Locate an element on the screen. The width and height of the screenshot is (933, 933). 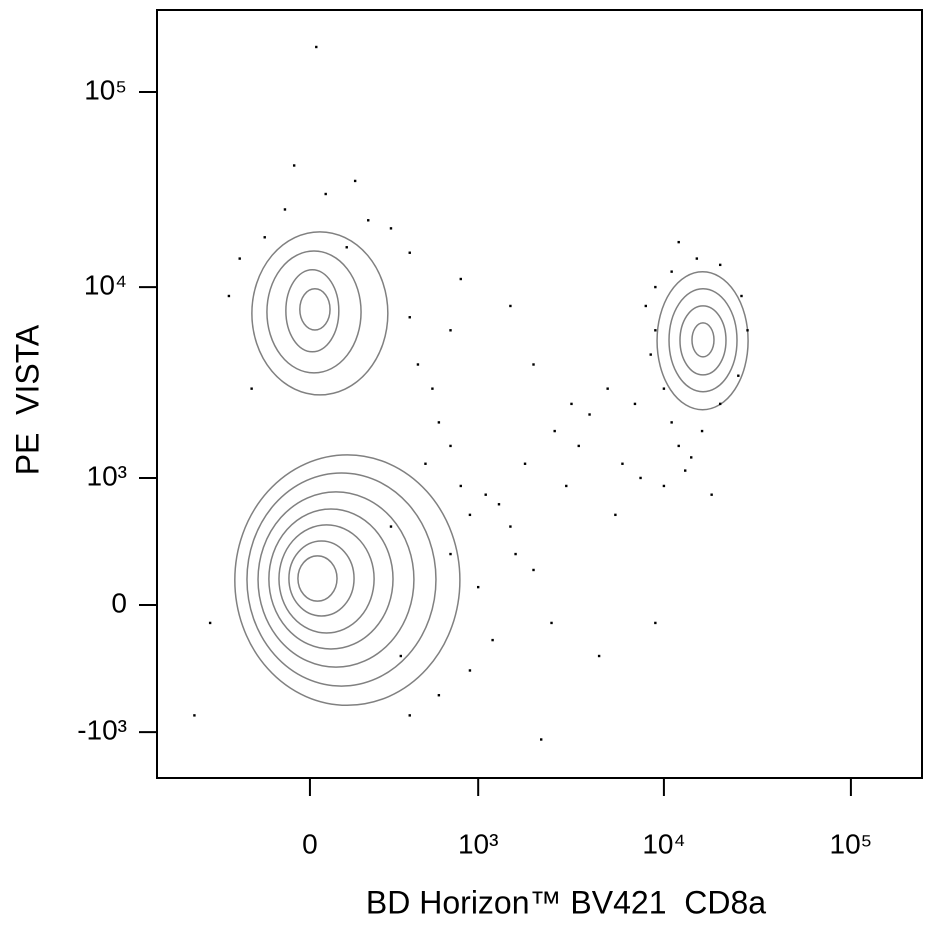
x-tick-label: 10⁵ is located at coordinates (851, 843).